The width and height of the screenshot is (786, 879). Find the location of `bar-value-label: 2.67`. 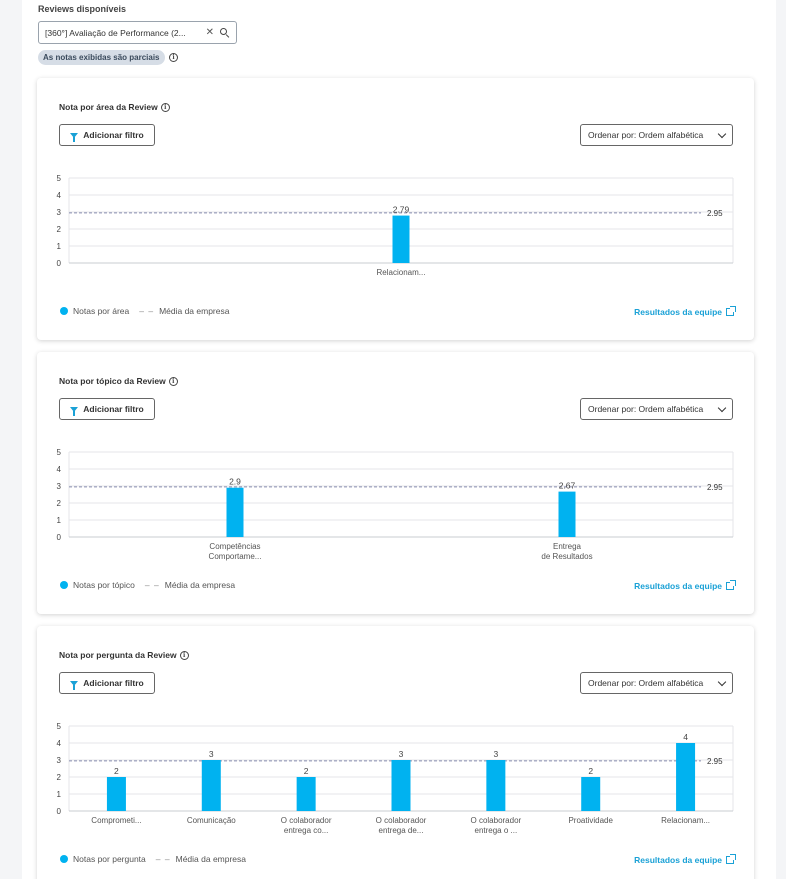

bar-value-label: 2.67 is located at coordinates (567, 486).